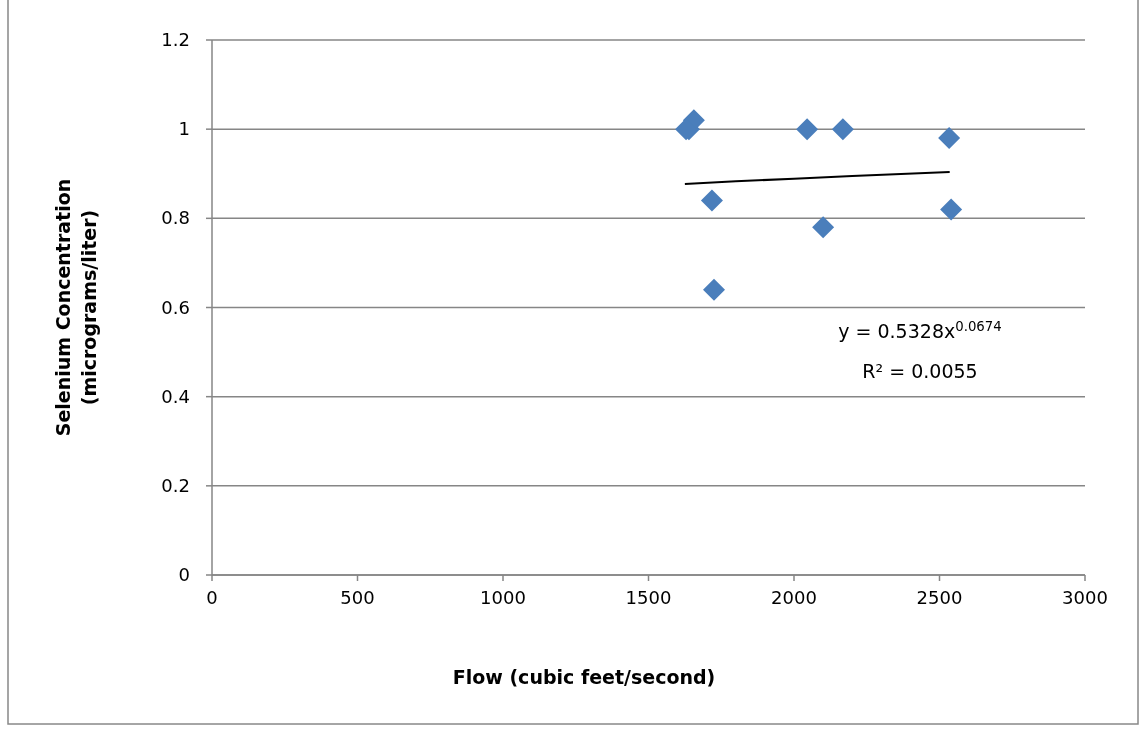  Describe the element at coordinates (76, 307) in the screenshot. I see `y-axis-title: Selenium Concentration (micrograms/liter)` at that location.